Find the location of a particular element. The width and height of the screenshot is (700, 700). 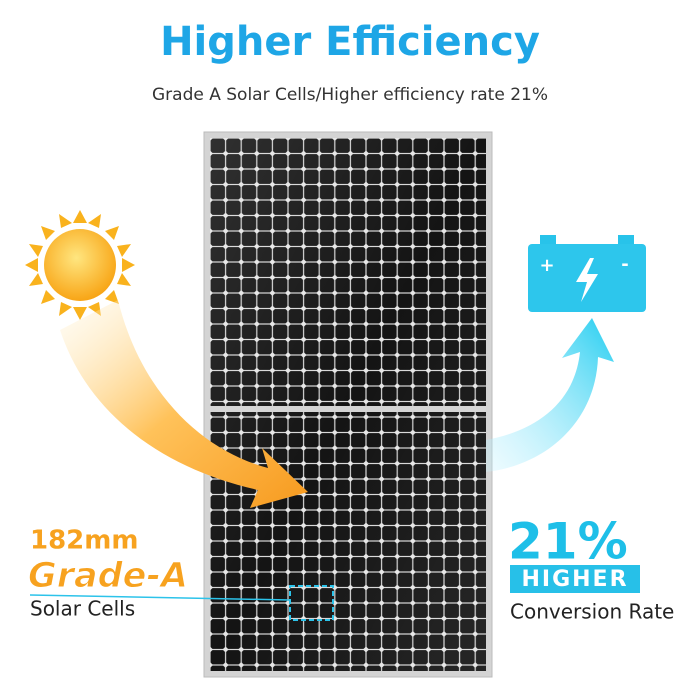

badge: HIGHER is located at coordinates (574, 579).